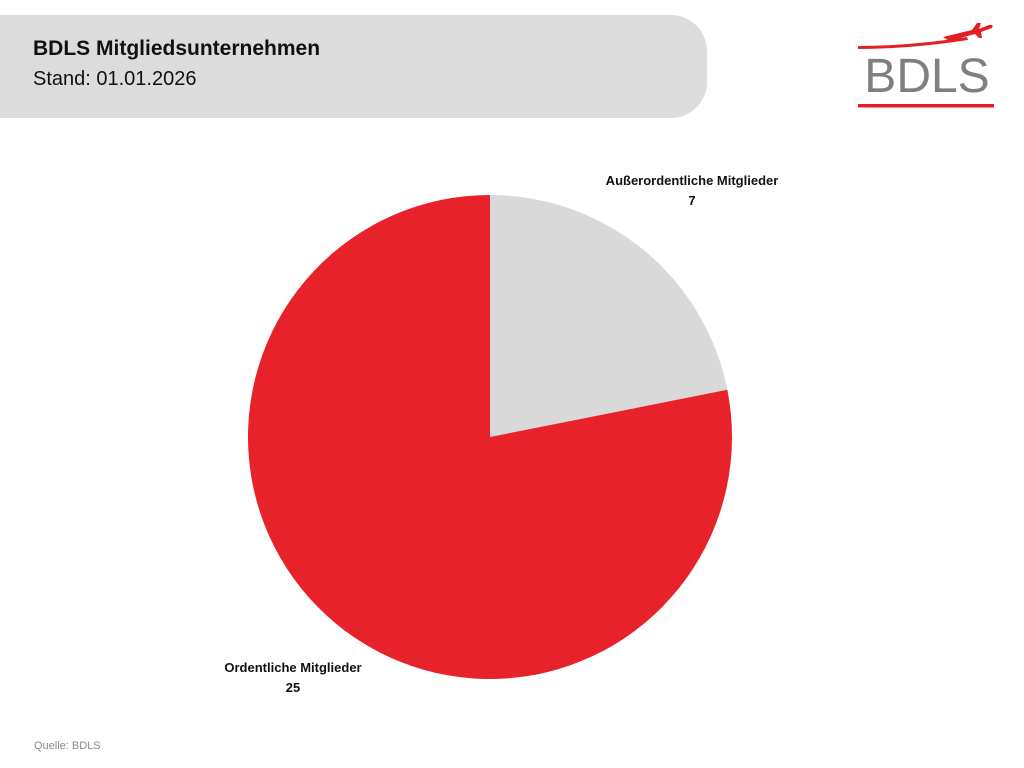 The height and width of the screenshot is (768, 1024). What do you see at coordinates (692, 191) in the screenshot?
I see `slice-label-ausserordentliche: Außerordentliche Mitglieder 7` at bounding box center [692, 191].